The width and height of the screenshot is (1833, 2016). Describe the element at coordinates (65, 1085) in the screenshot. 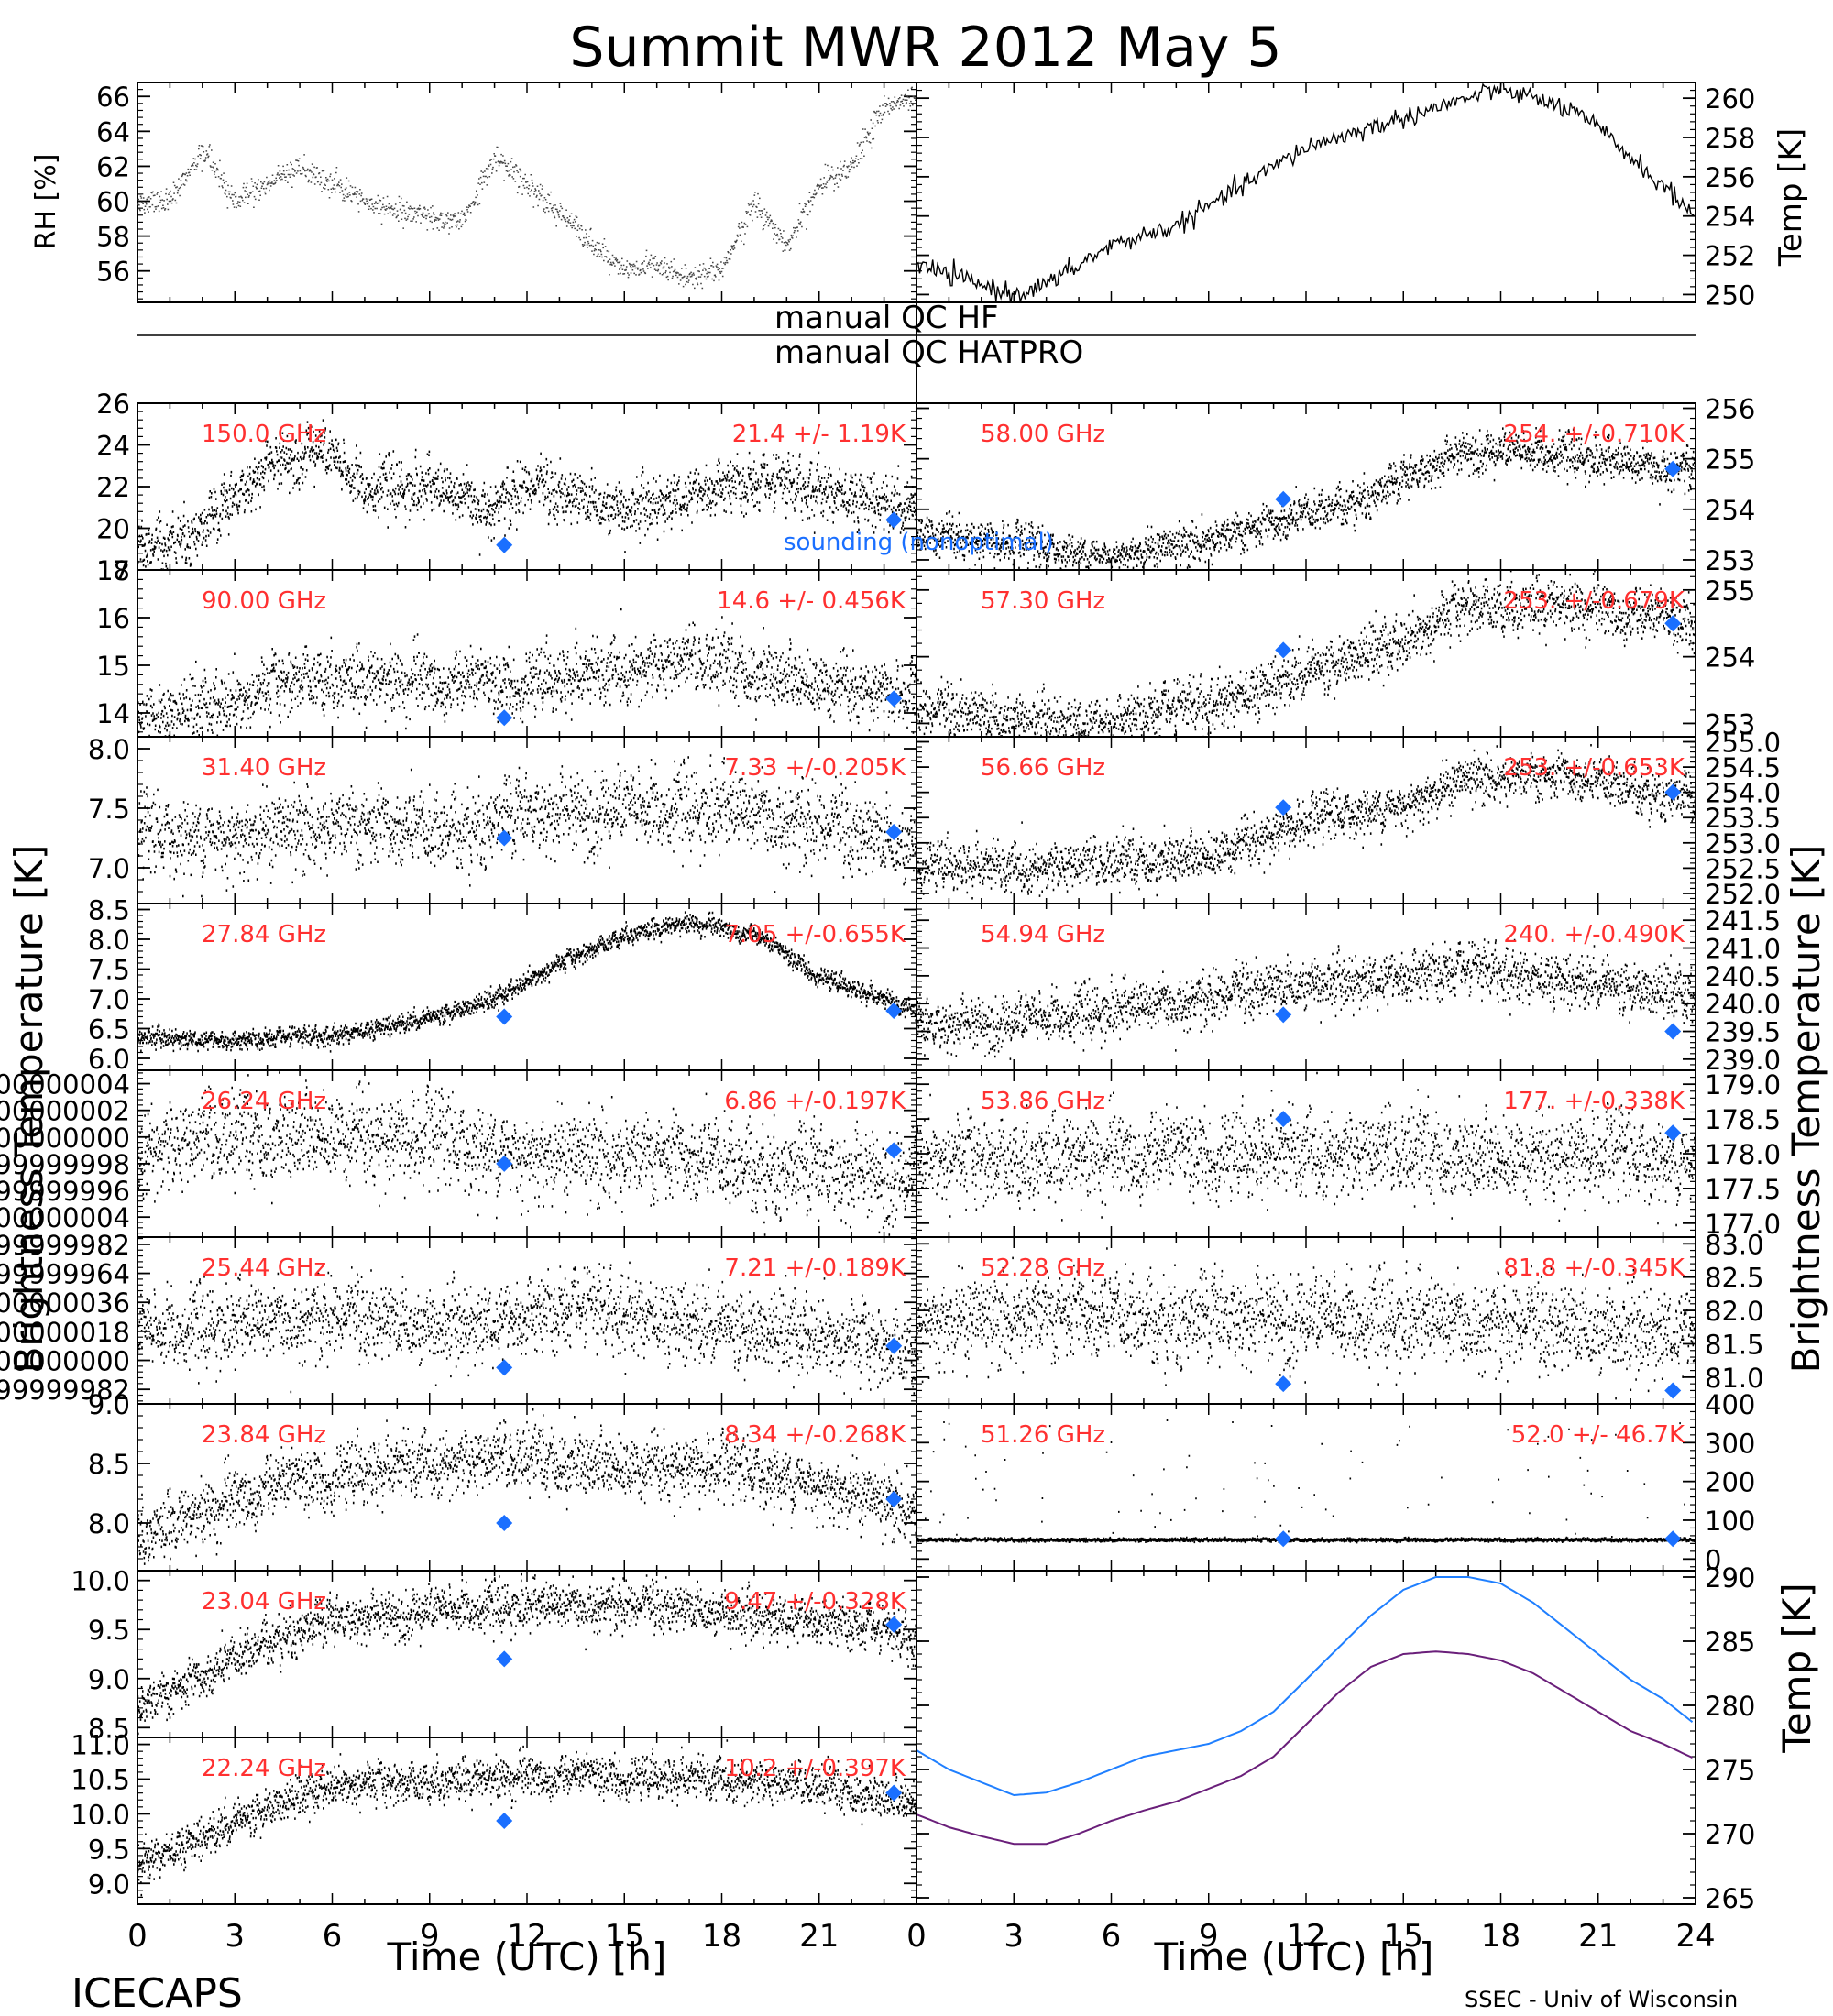

I see `y-tick-label: 7.4000000000000004` at that location.